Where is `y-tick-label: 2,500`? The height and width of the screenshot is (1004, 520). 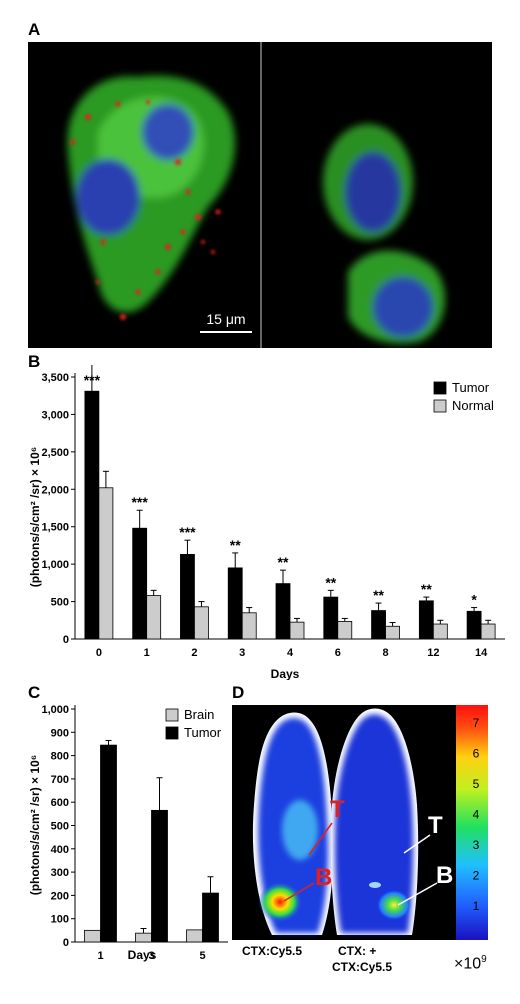
y-tick-label: 2,500 is located at coordinates (55, 453).